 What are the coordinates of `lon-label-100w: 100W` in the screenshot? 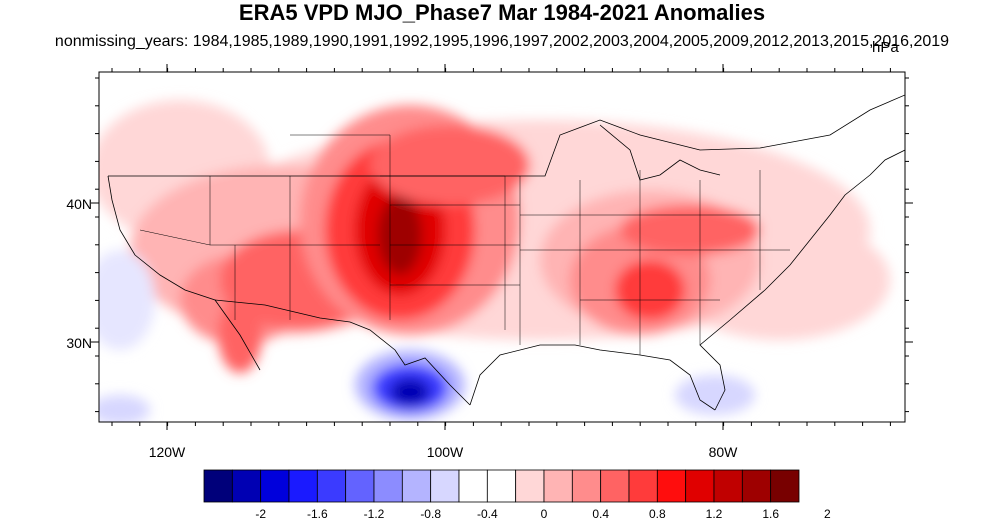 It's located at (445, 452).